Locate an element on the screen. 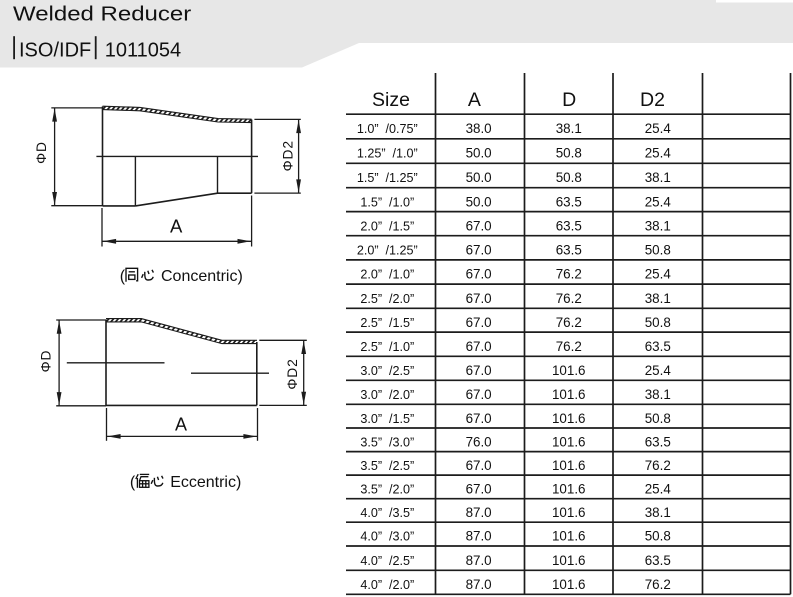 The width and height of the screenshot is (793, 597). svg-text: 1.0” /0.75” is located at coordinates (387, 129).